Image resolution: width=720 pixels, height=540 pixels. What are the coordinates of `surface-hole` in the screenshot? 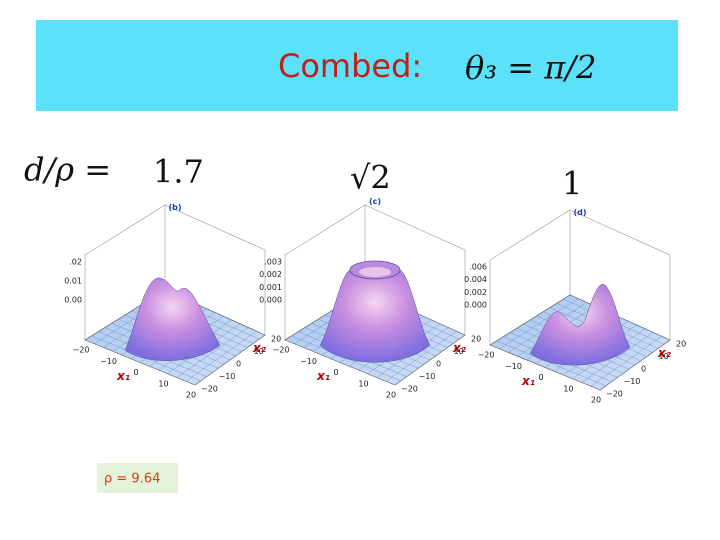 It's located at (375, 272).